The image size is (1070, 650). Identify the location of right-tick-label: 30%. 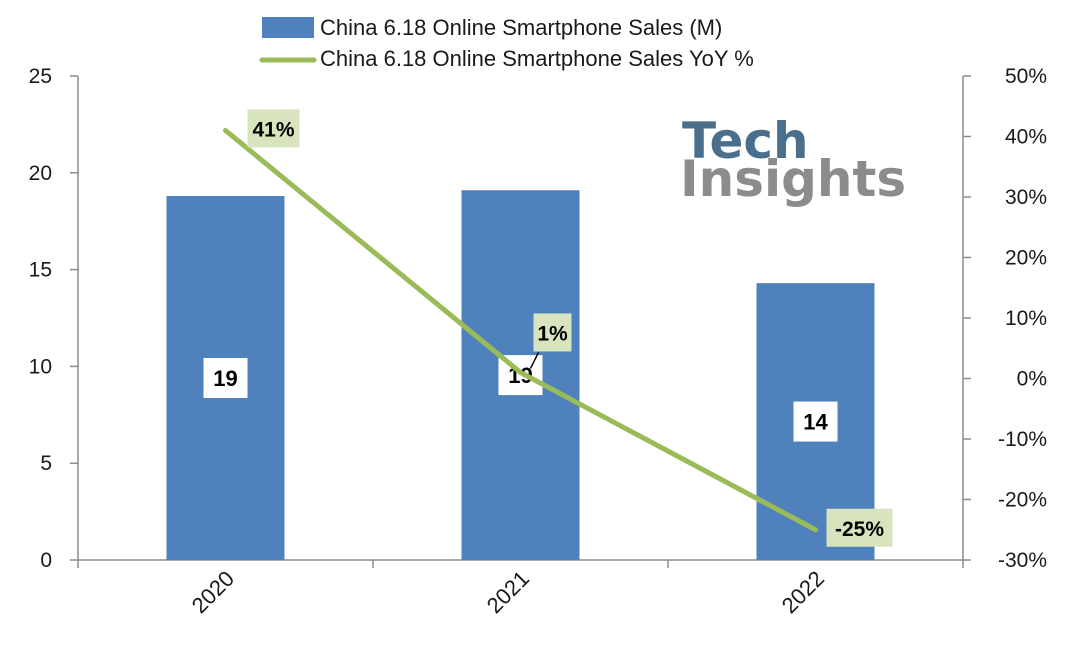
(1026, 197).